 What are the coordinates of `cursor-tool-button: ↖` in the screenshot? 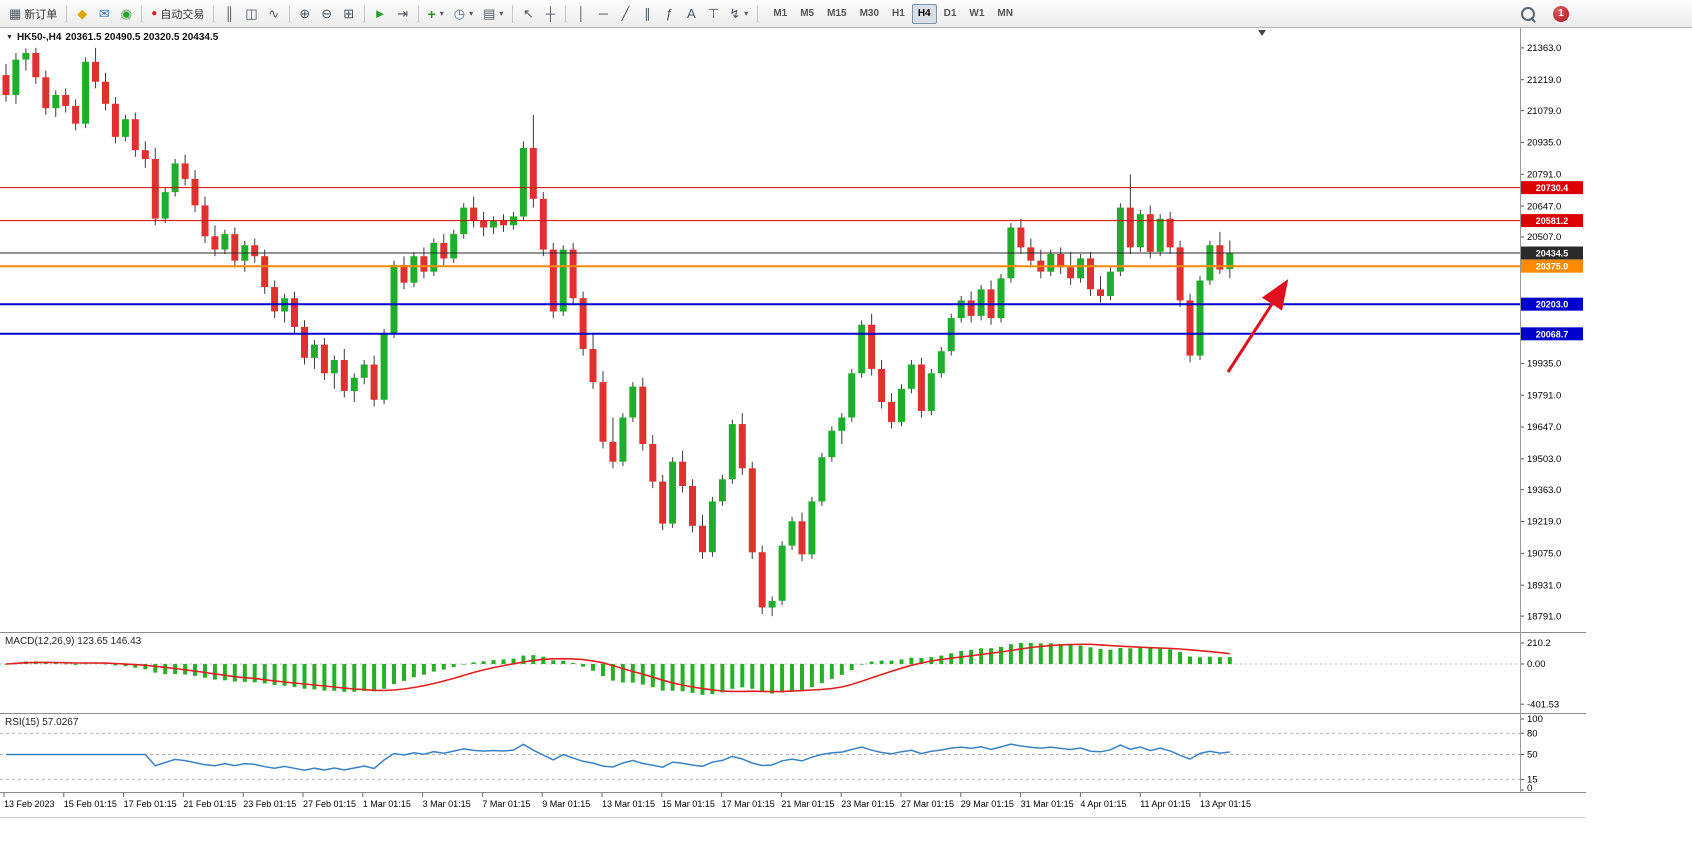 It's located at (528, 14).